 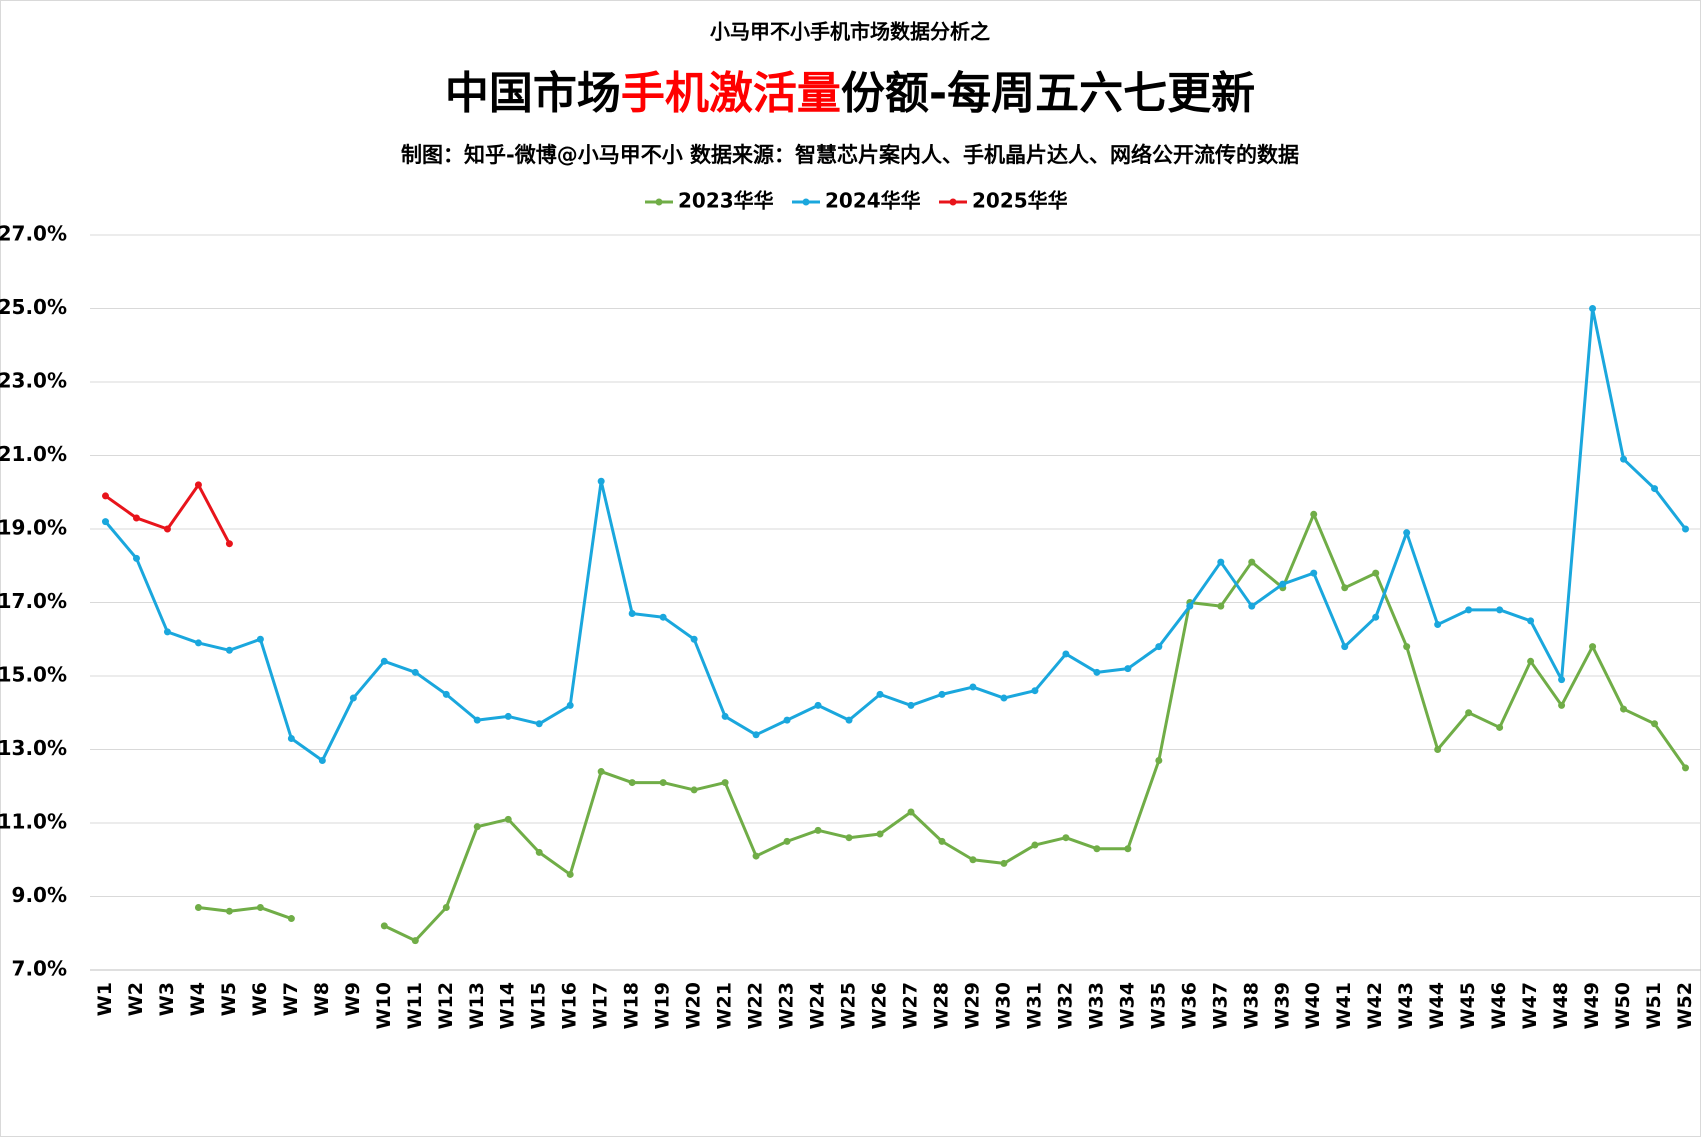 What do you see at coordinates (725, 1005) in the screenshot?
I see `x-tick-label: W21` at bounding box center [725, 1005].